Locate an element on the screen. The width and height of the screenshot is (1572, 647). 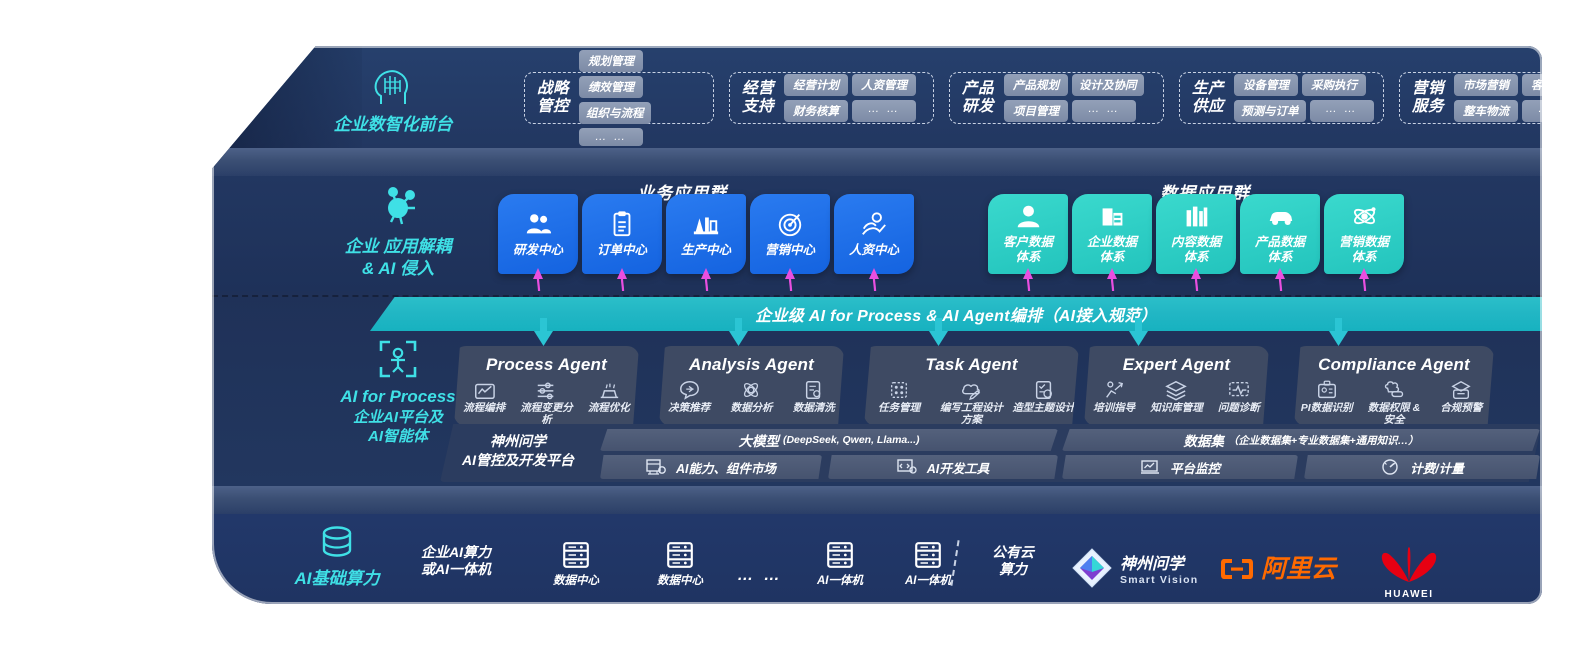
business-app-card: 生产中心 is located at coordinates (706, 234).